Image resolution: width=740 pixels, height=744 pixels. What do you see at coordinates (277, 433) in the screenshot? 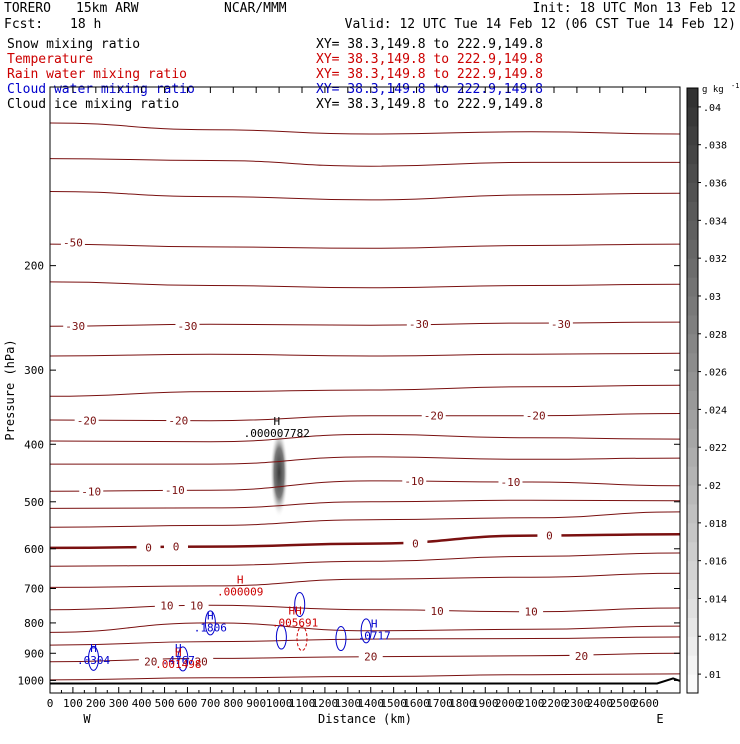
I see `extremum-value: .000007782` at bounding box center [277, 433].